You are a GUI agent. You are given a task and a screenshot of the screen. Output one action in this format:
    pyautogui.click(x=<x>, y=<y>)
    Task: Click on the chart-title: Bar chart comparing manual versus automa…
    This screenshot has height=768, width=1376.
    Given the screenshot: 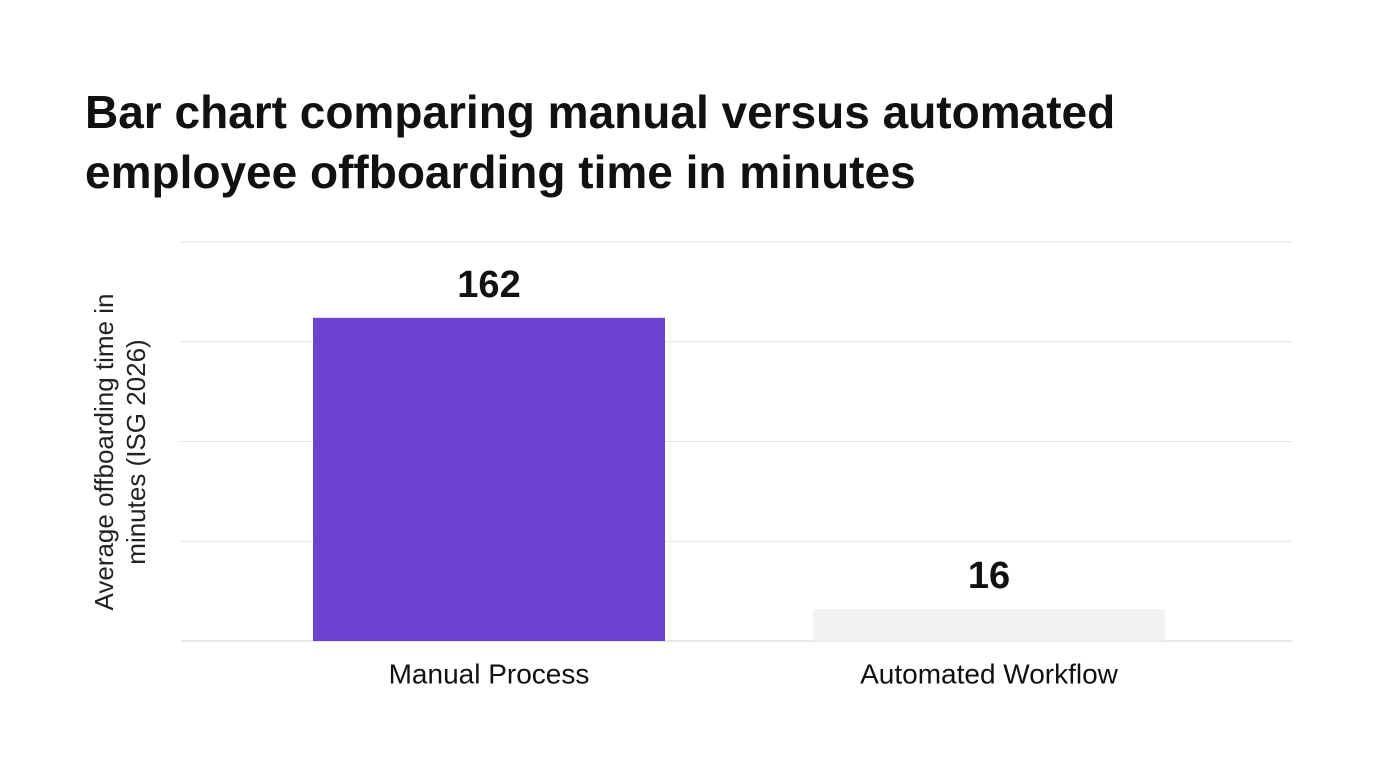 What is the action you would take?
    pyautogui.click(x=600, y=142)
    